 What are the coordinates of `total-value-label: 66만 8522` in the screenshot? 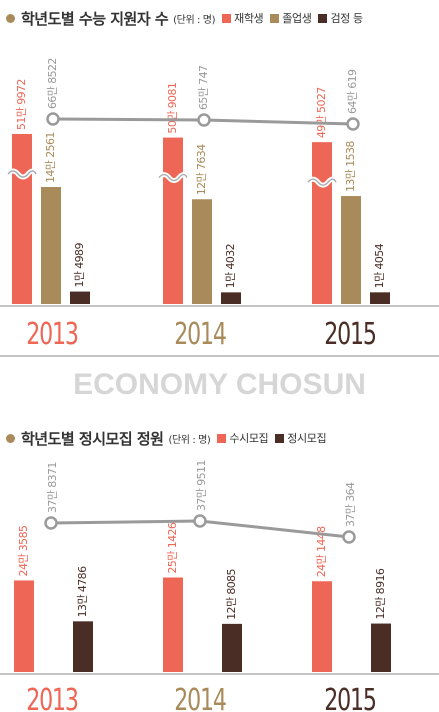 It's located at (52, 83).